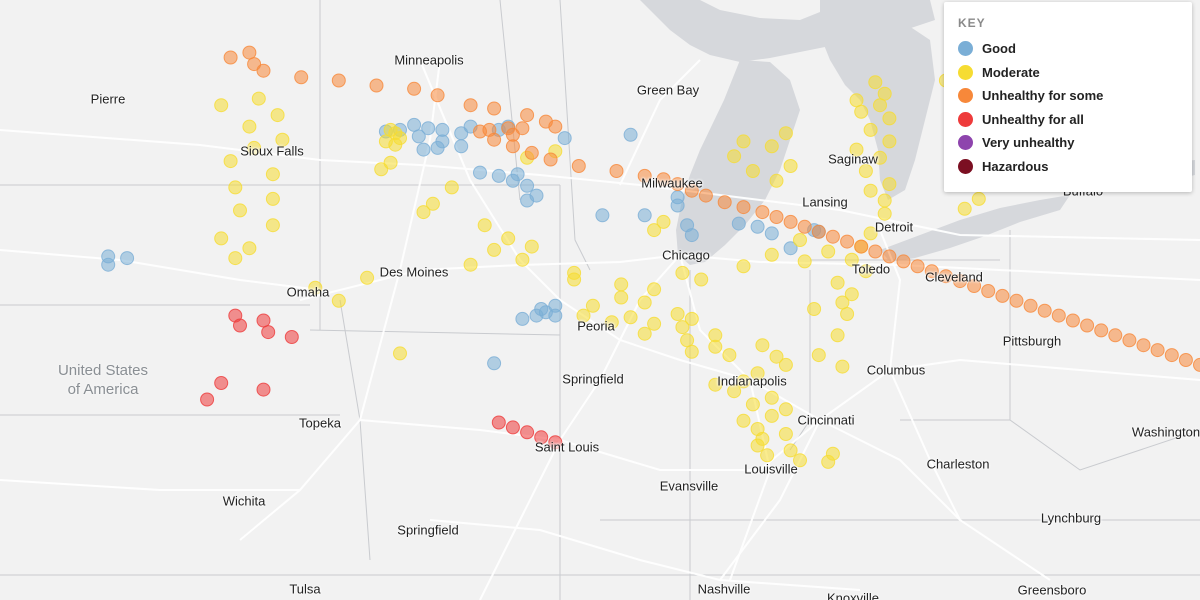 This screenshot has height=600, width=1200. I want to click on legend-item-good: Good, so click(1068, 49).